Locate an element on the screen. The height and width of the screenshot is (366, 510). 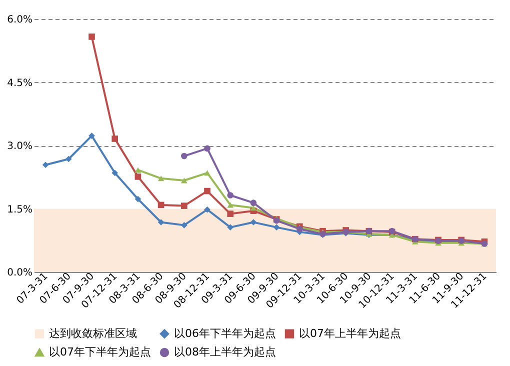
y-tick-label: 4.5% is located at coordinates (19, 83).